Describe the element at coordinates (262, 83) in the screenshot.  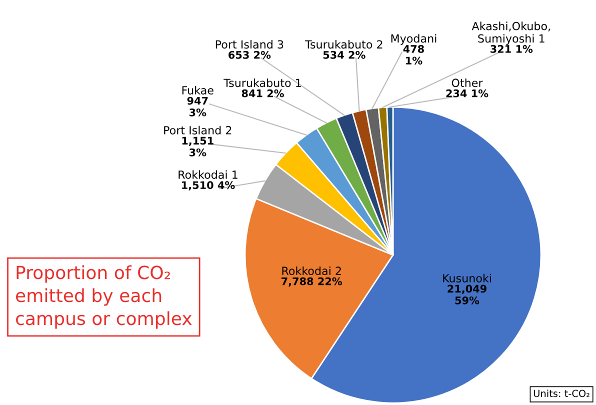
I see `slice-label: Tsurukabuto 1` at that location.